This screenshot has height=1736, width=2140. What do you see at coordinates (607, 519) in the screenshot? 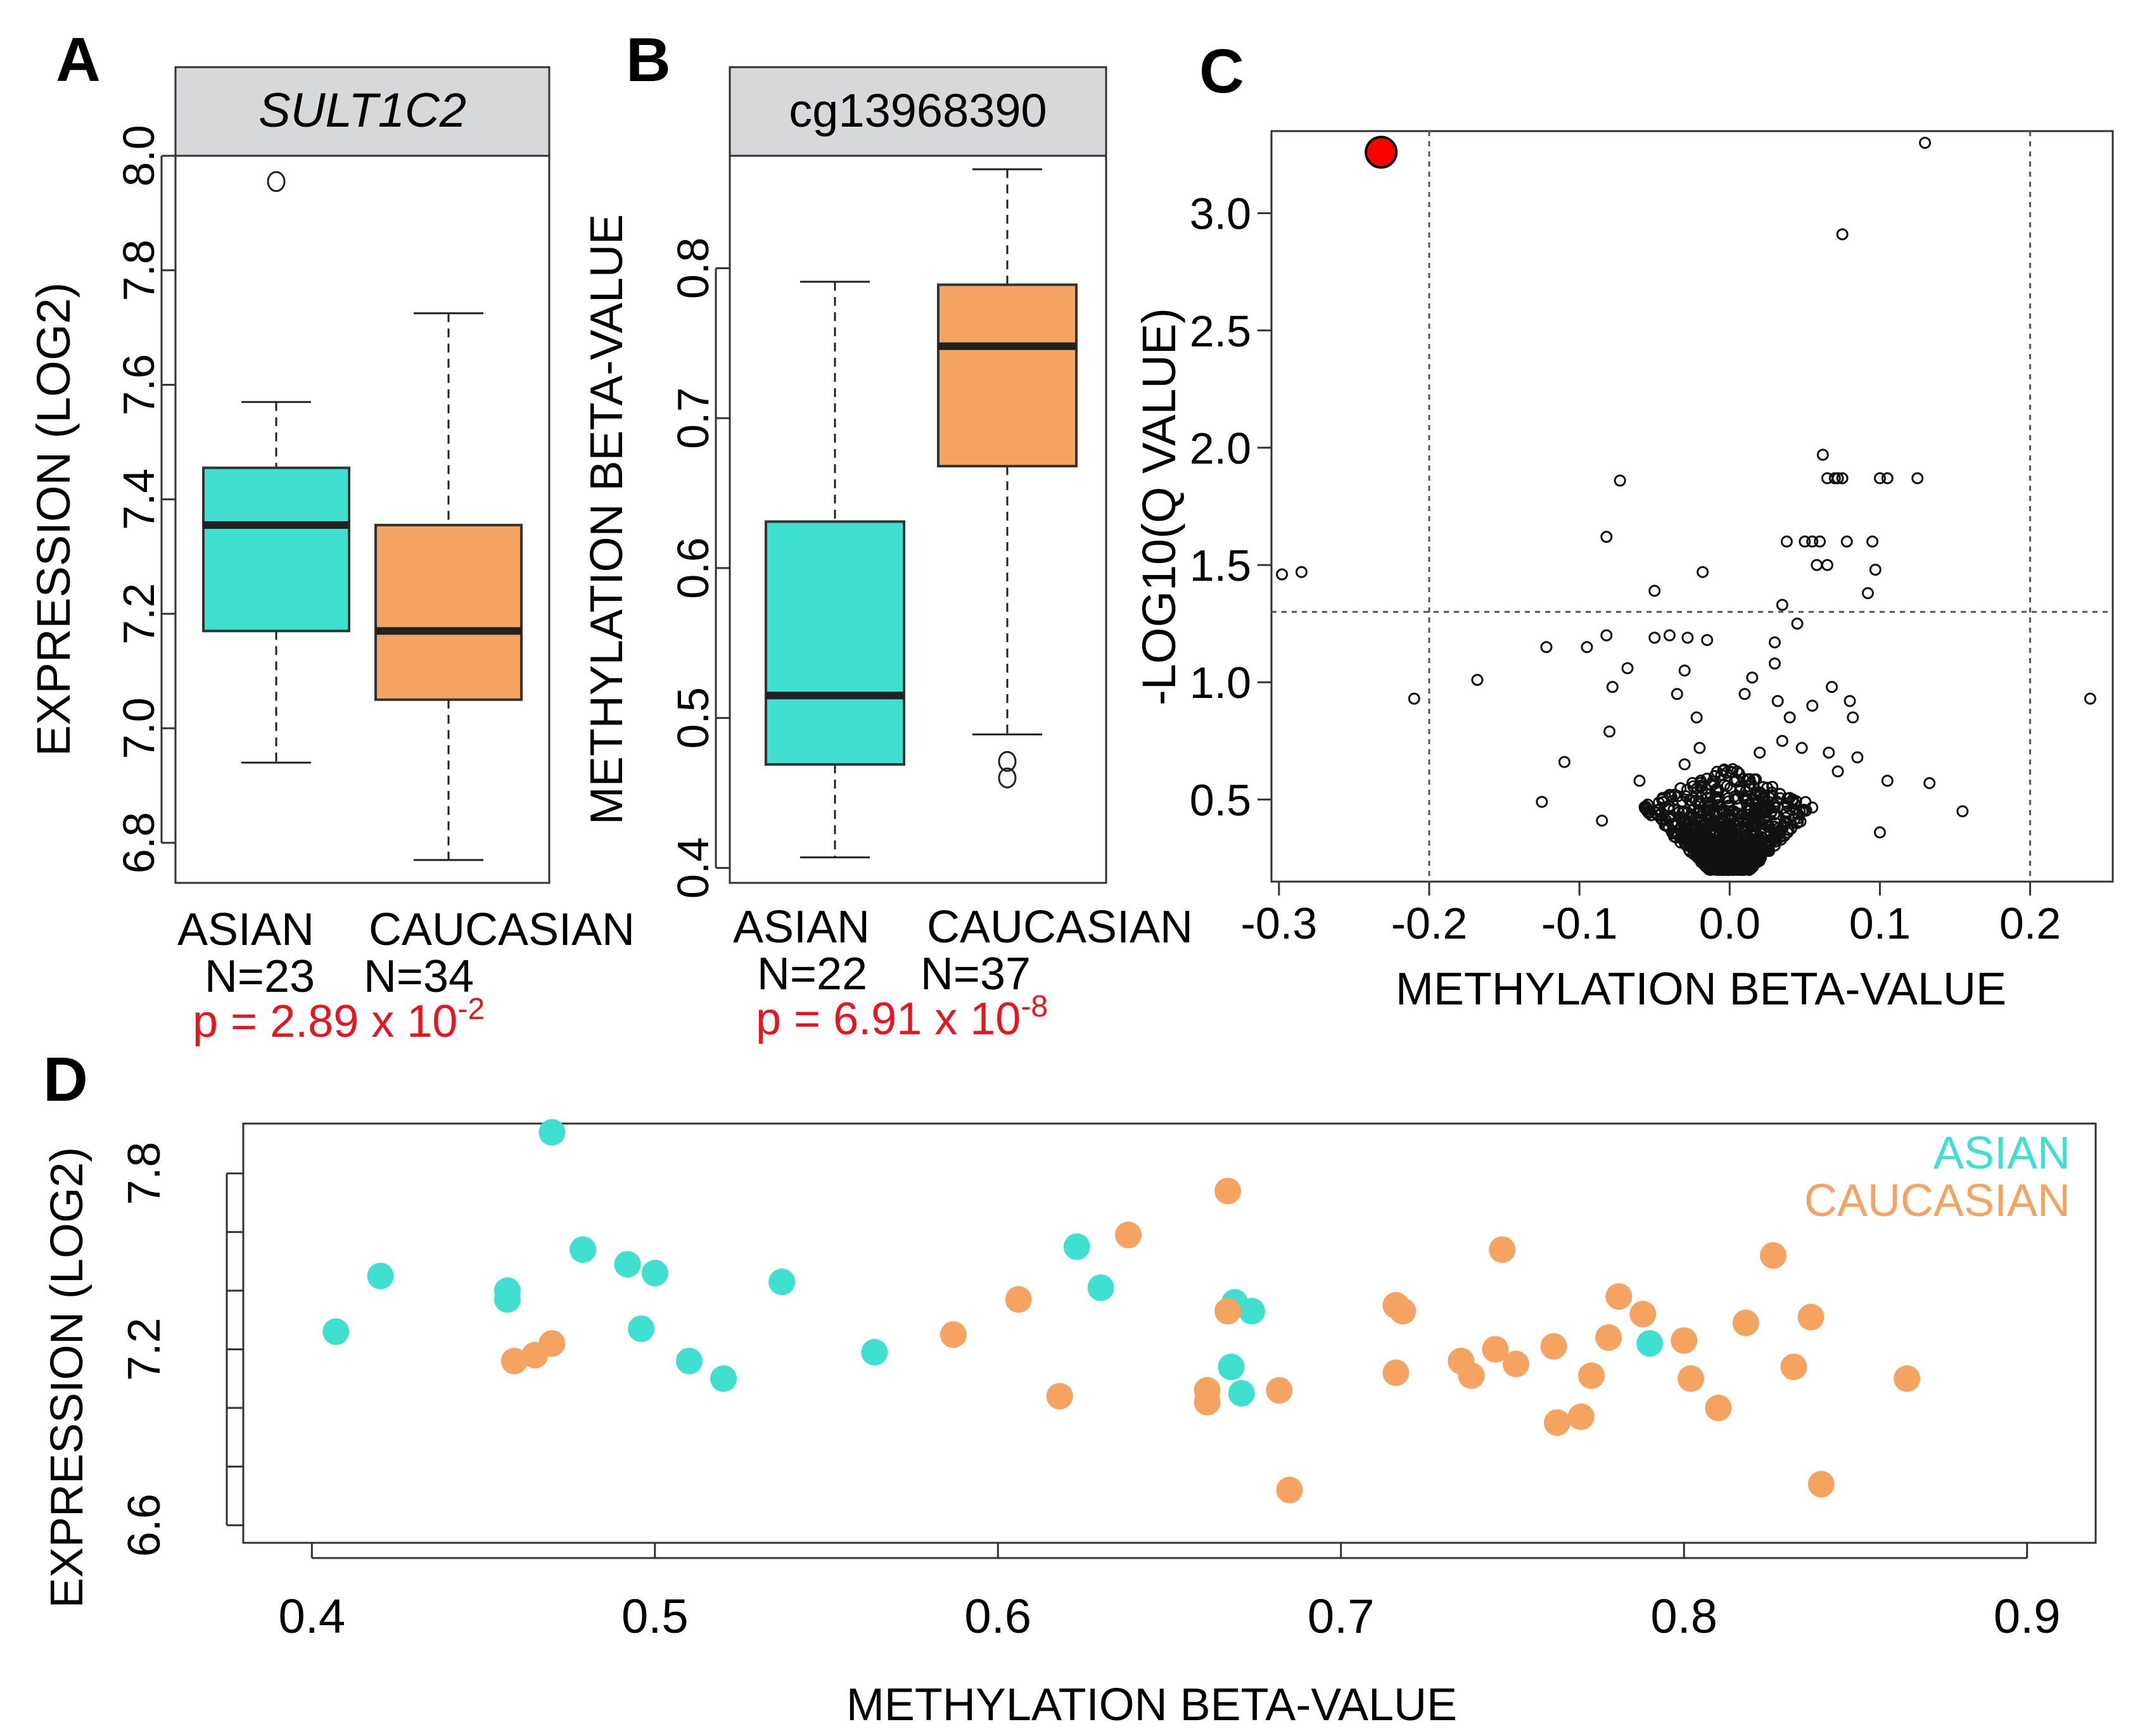
I see `panel-b-y-label: METHYLATION BETA-VALUE` at bounding box center [607, 519].